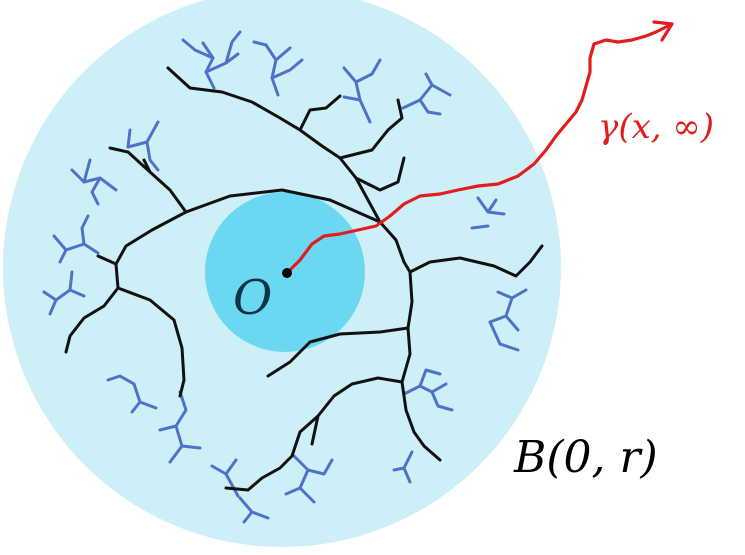 This screenshot has height=555, width=745. What do you see at coordinates (252, 298) in the screenshot?
I see `origin-label: O` at bounding box center [252, 298].